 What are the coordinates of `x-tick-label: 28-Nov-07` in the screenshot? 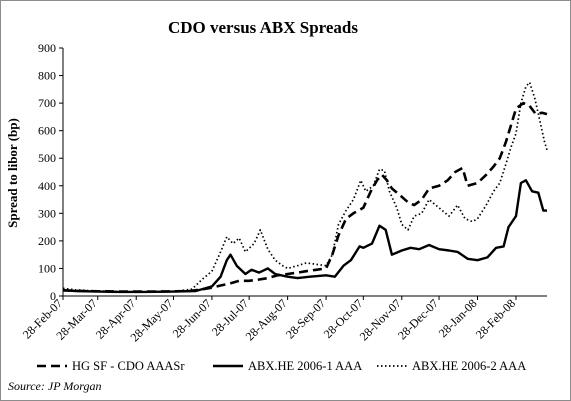 It's located at (380, 319).